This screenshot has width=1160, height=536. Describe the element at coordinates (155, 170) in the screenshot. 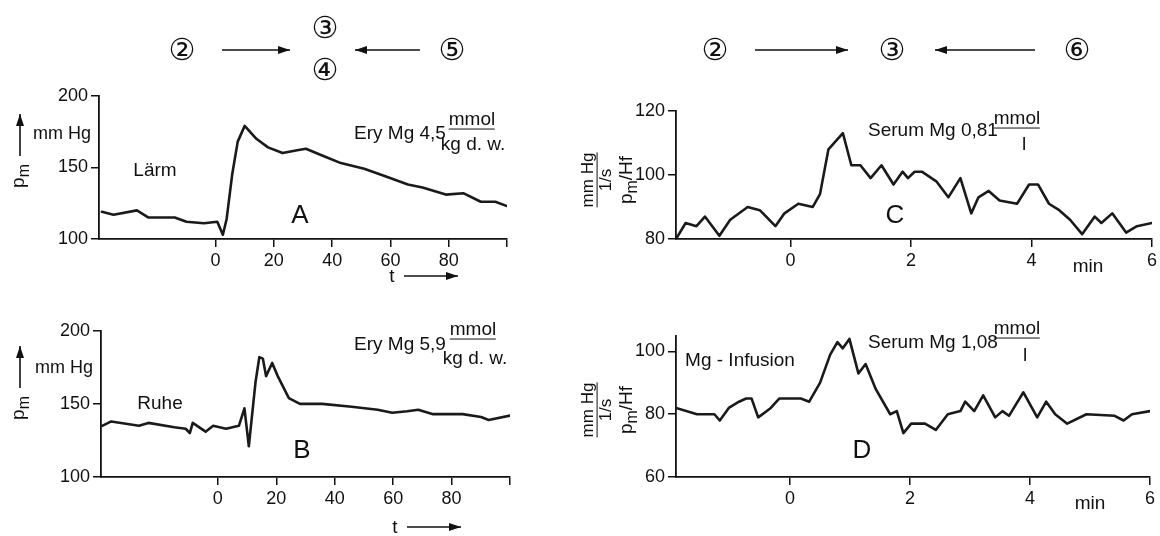

I see `annotation: Lärm` at that location.